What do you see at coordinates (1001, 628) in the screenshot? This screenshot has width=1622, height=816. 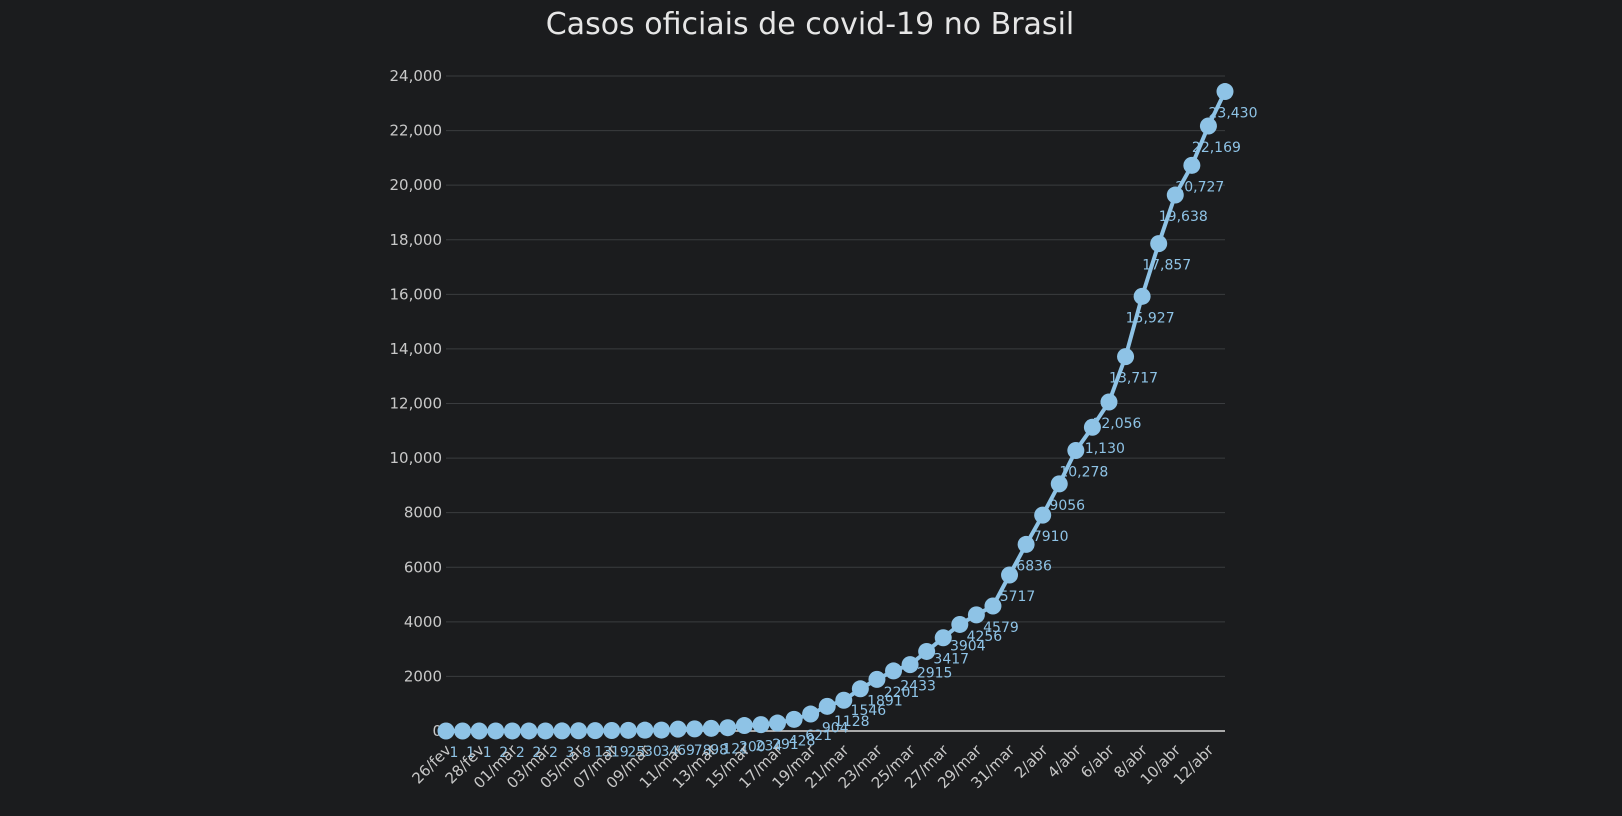 I see `data-label: 4579` at bounding box center [1001, 628].